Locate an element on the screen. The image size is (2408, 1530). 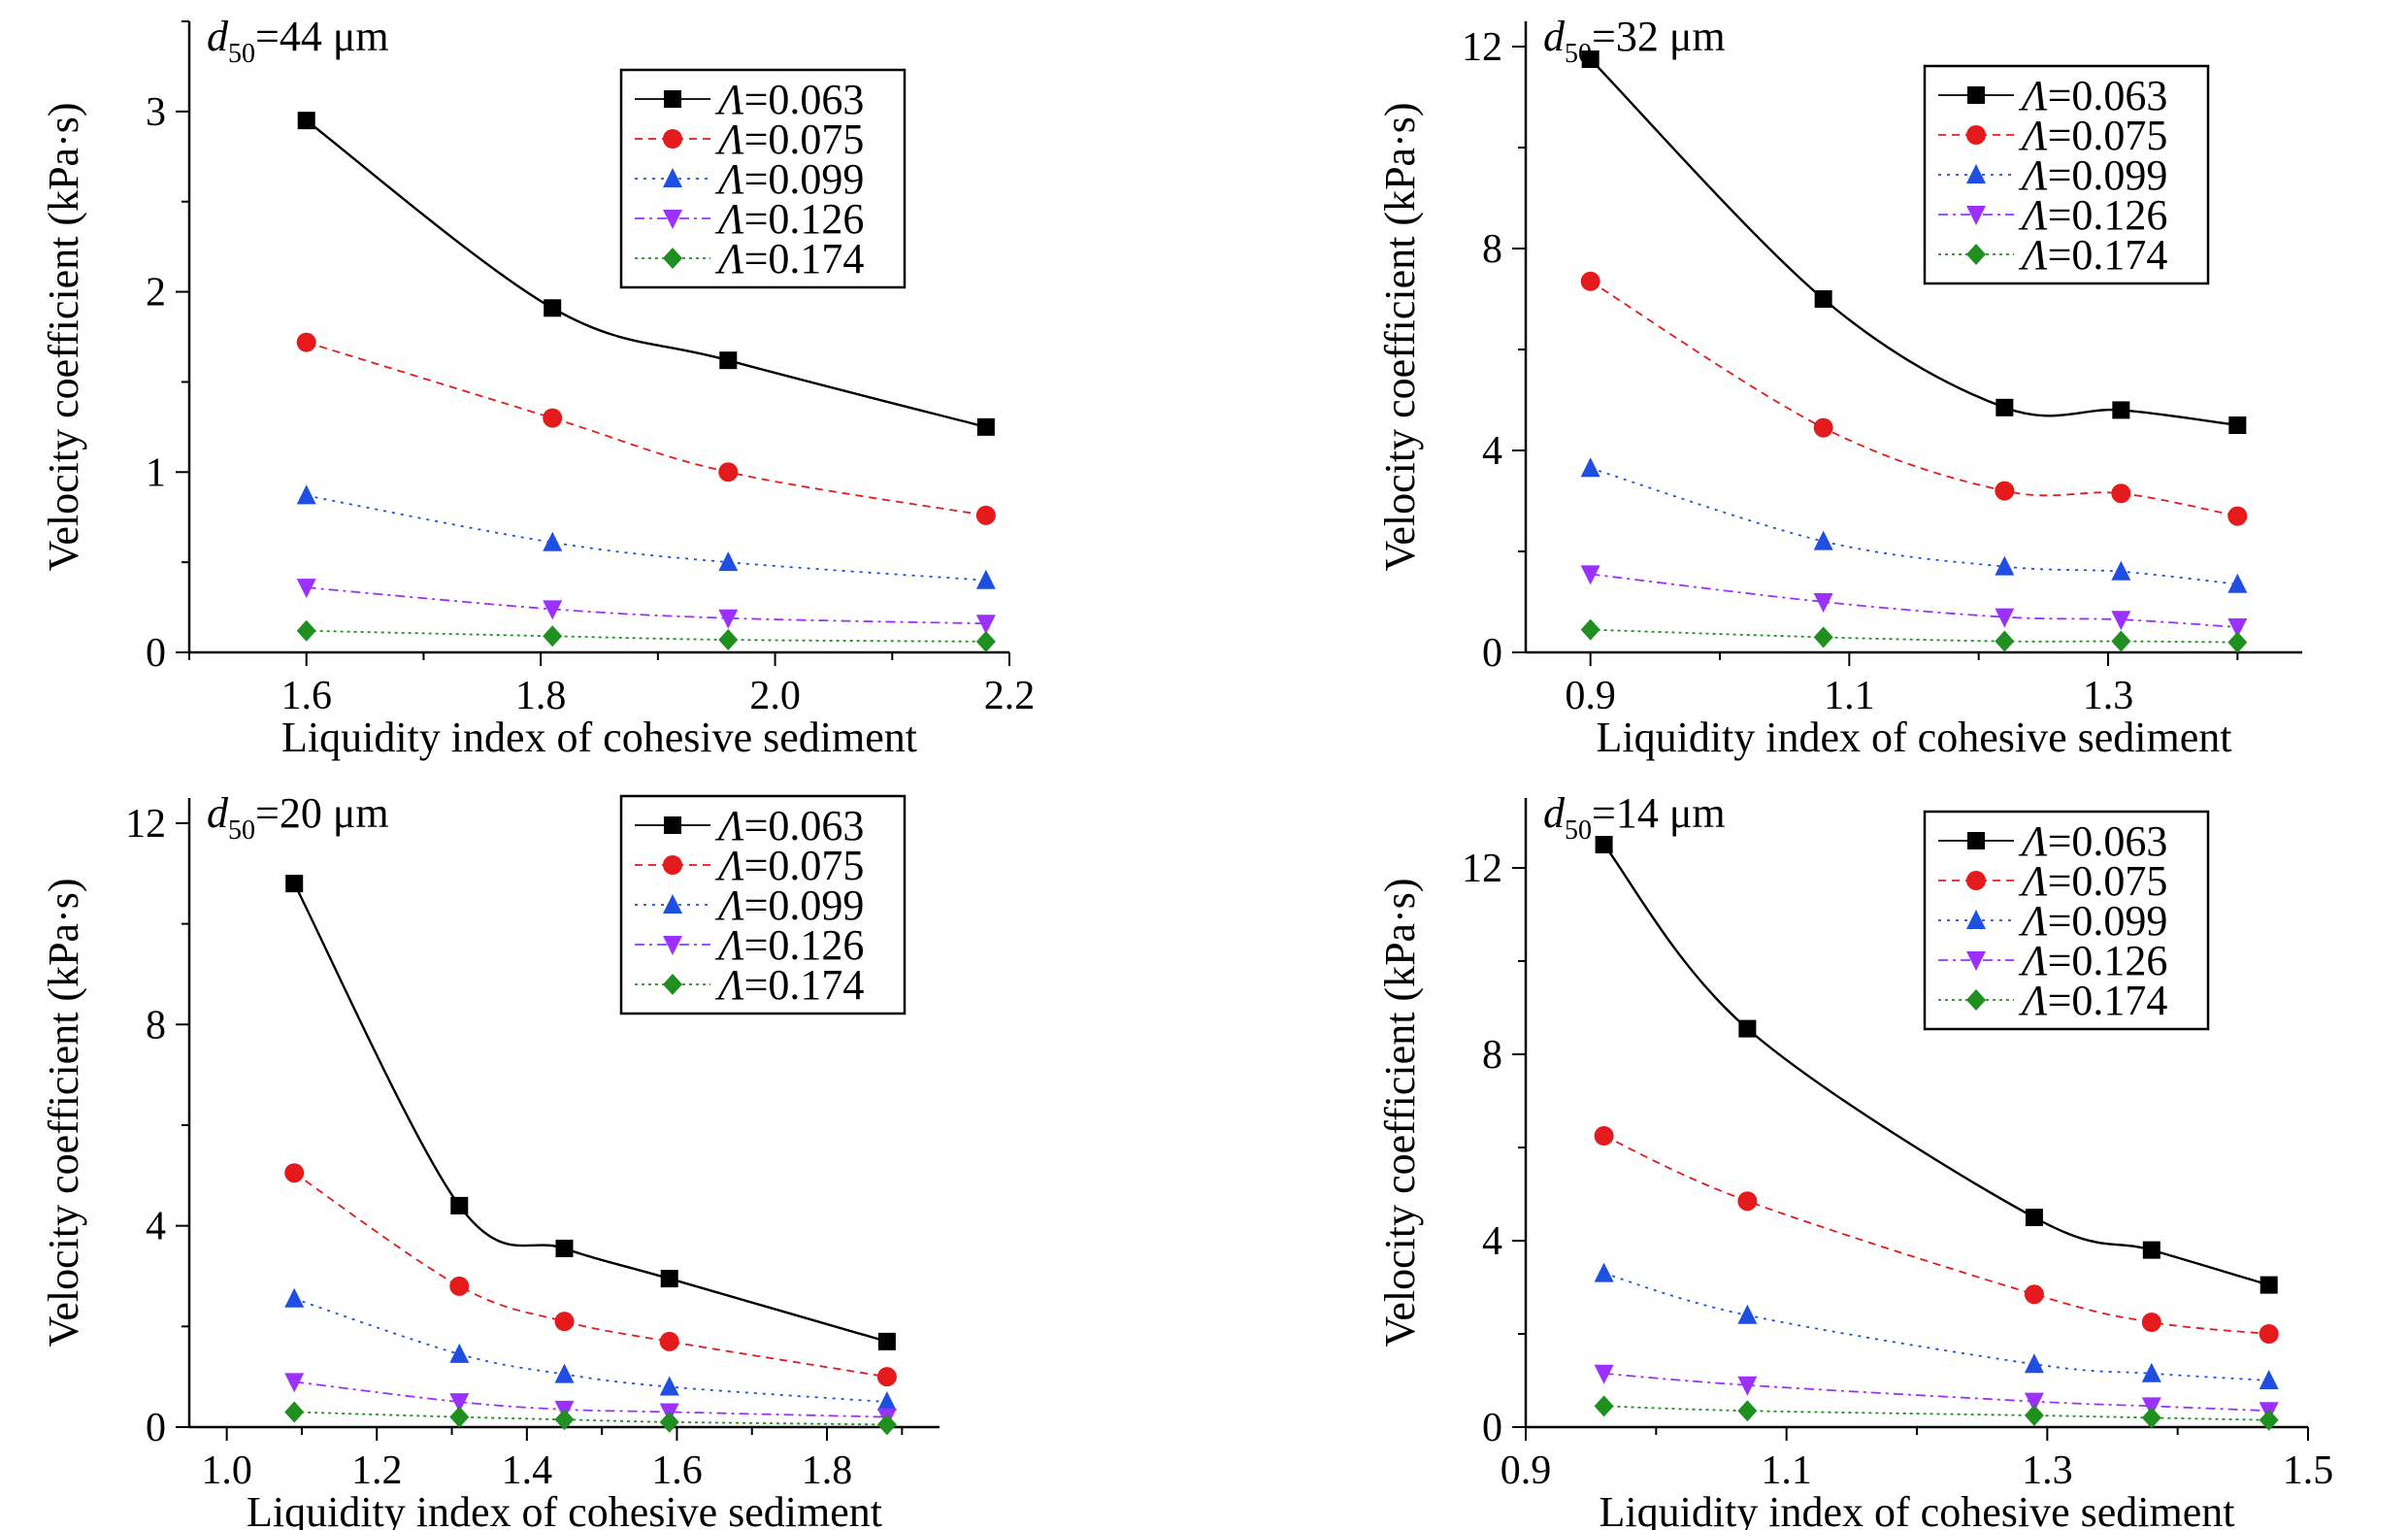
panel-title: d50=14 μm is located at coordinates (1634, 817).